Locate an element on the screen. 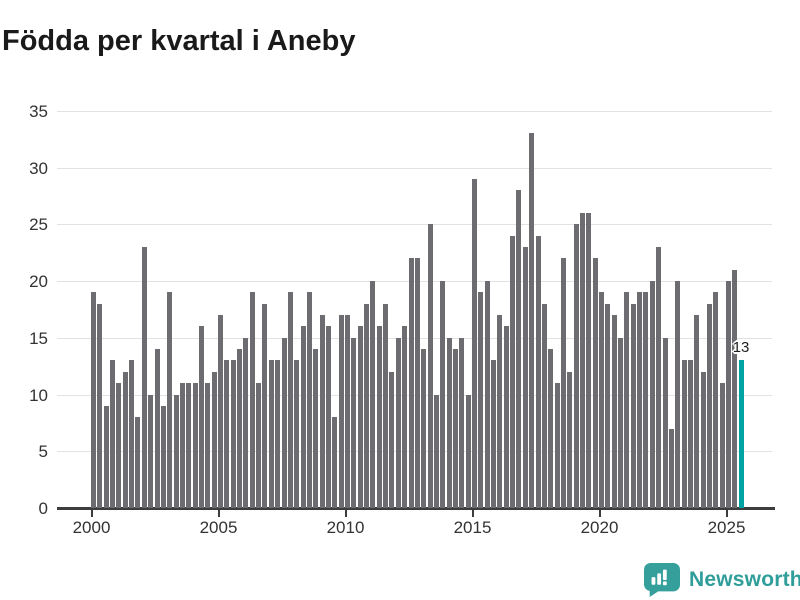 This screenshot has height=600, width=800. x-tick-label-2025: 2025 is located at coordinates (726, 527).